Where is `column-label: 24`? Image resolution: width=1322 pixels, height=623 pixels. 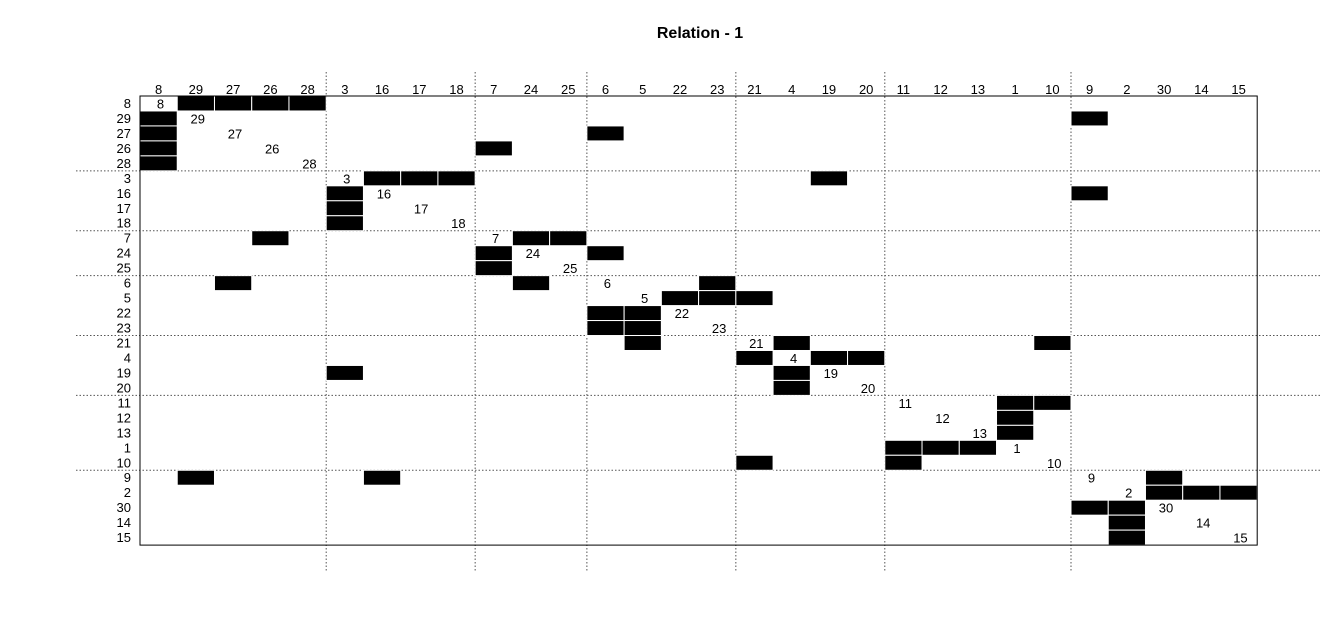
column-label: 24 is located at coordinates (531, 89).